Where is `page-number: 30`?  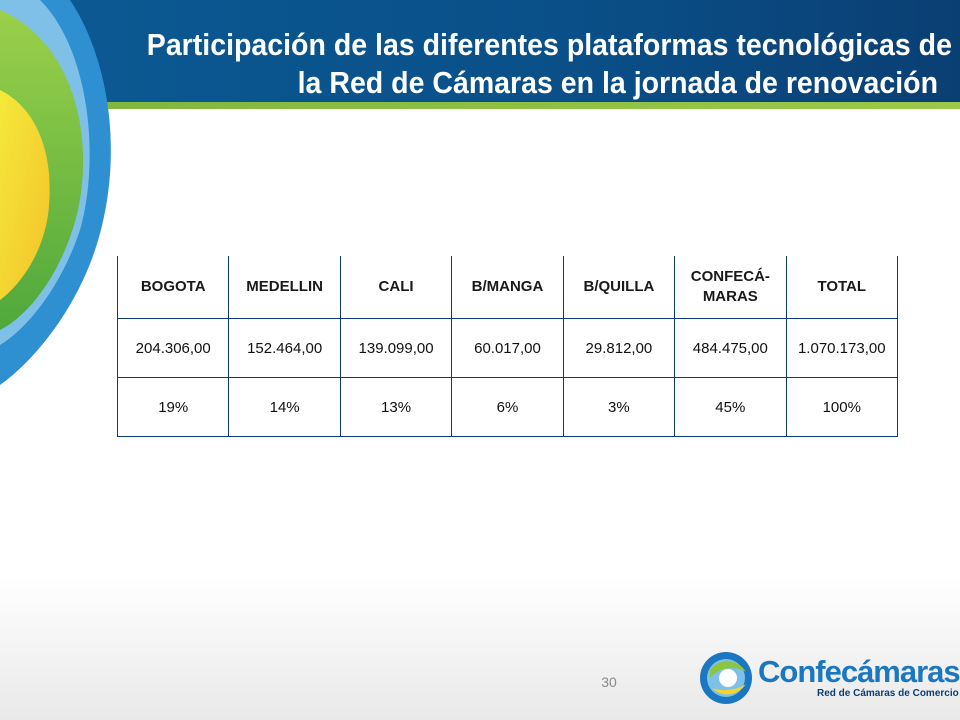 page-number: 30 is located at coordinates (609, 682).